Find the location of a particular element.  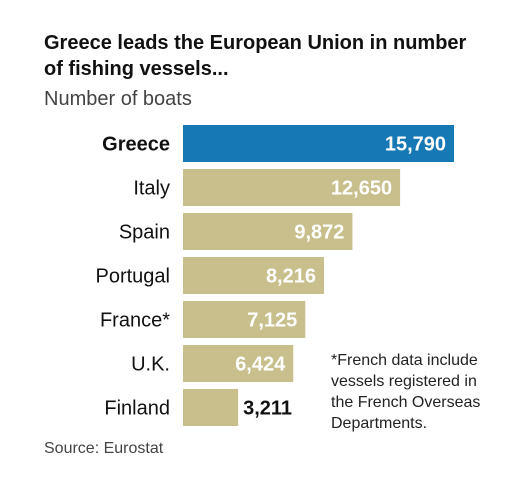

category-label: U.K. is located at coordinates (150, 365).